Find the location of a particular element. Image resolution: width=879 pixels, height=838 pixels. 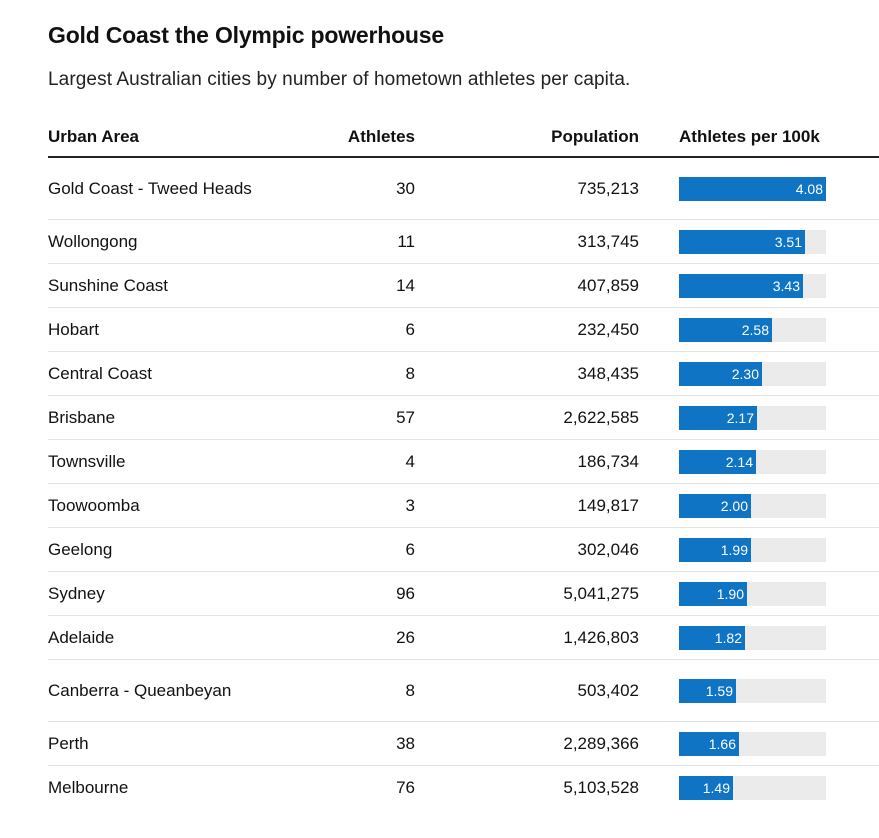

cell-athletes-per-100k: 3.43 is located at coordinates (759, 285).